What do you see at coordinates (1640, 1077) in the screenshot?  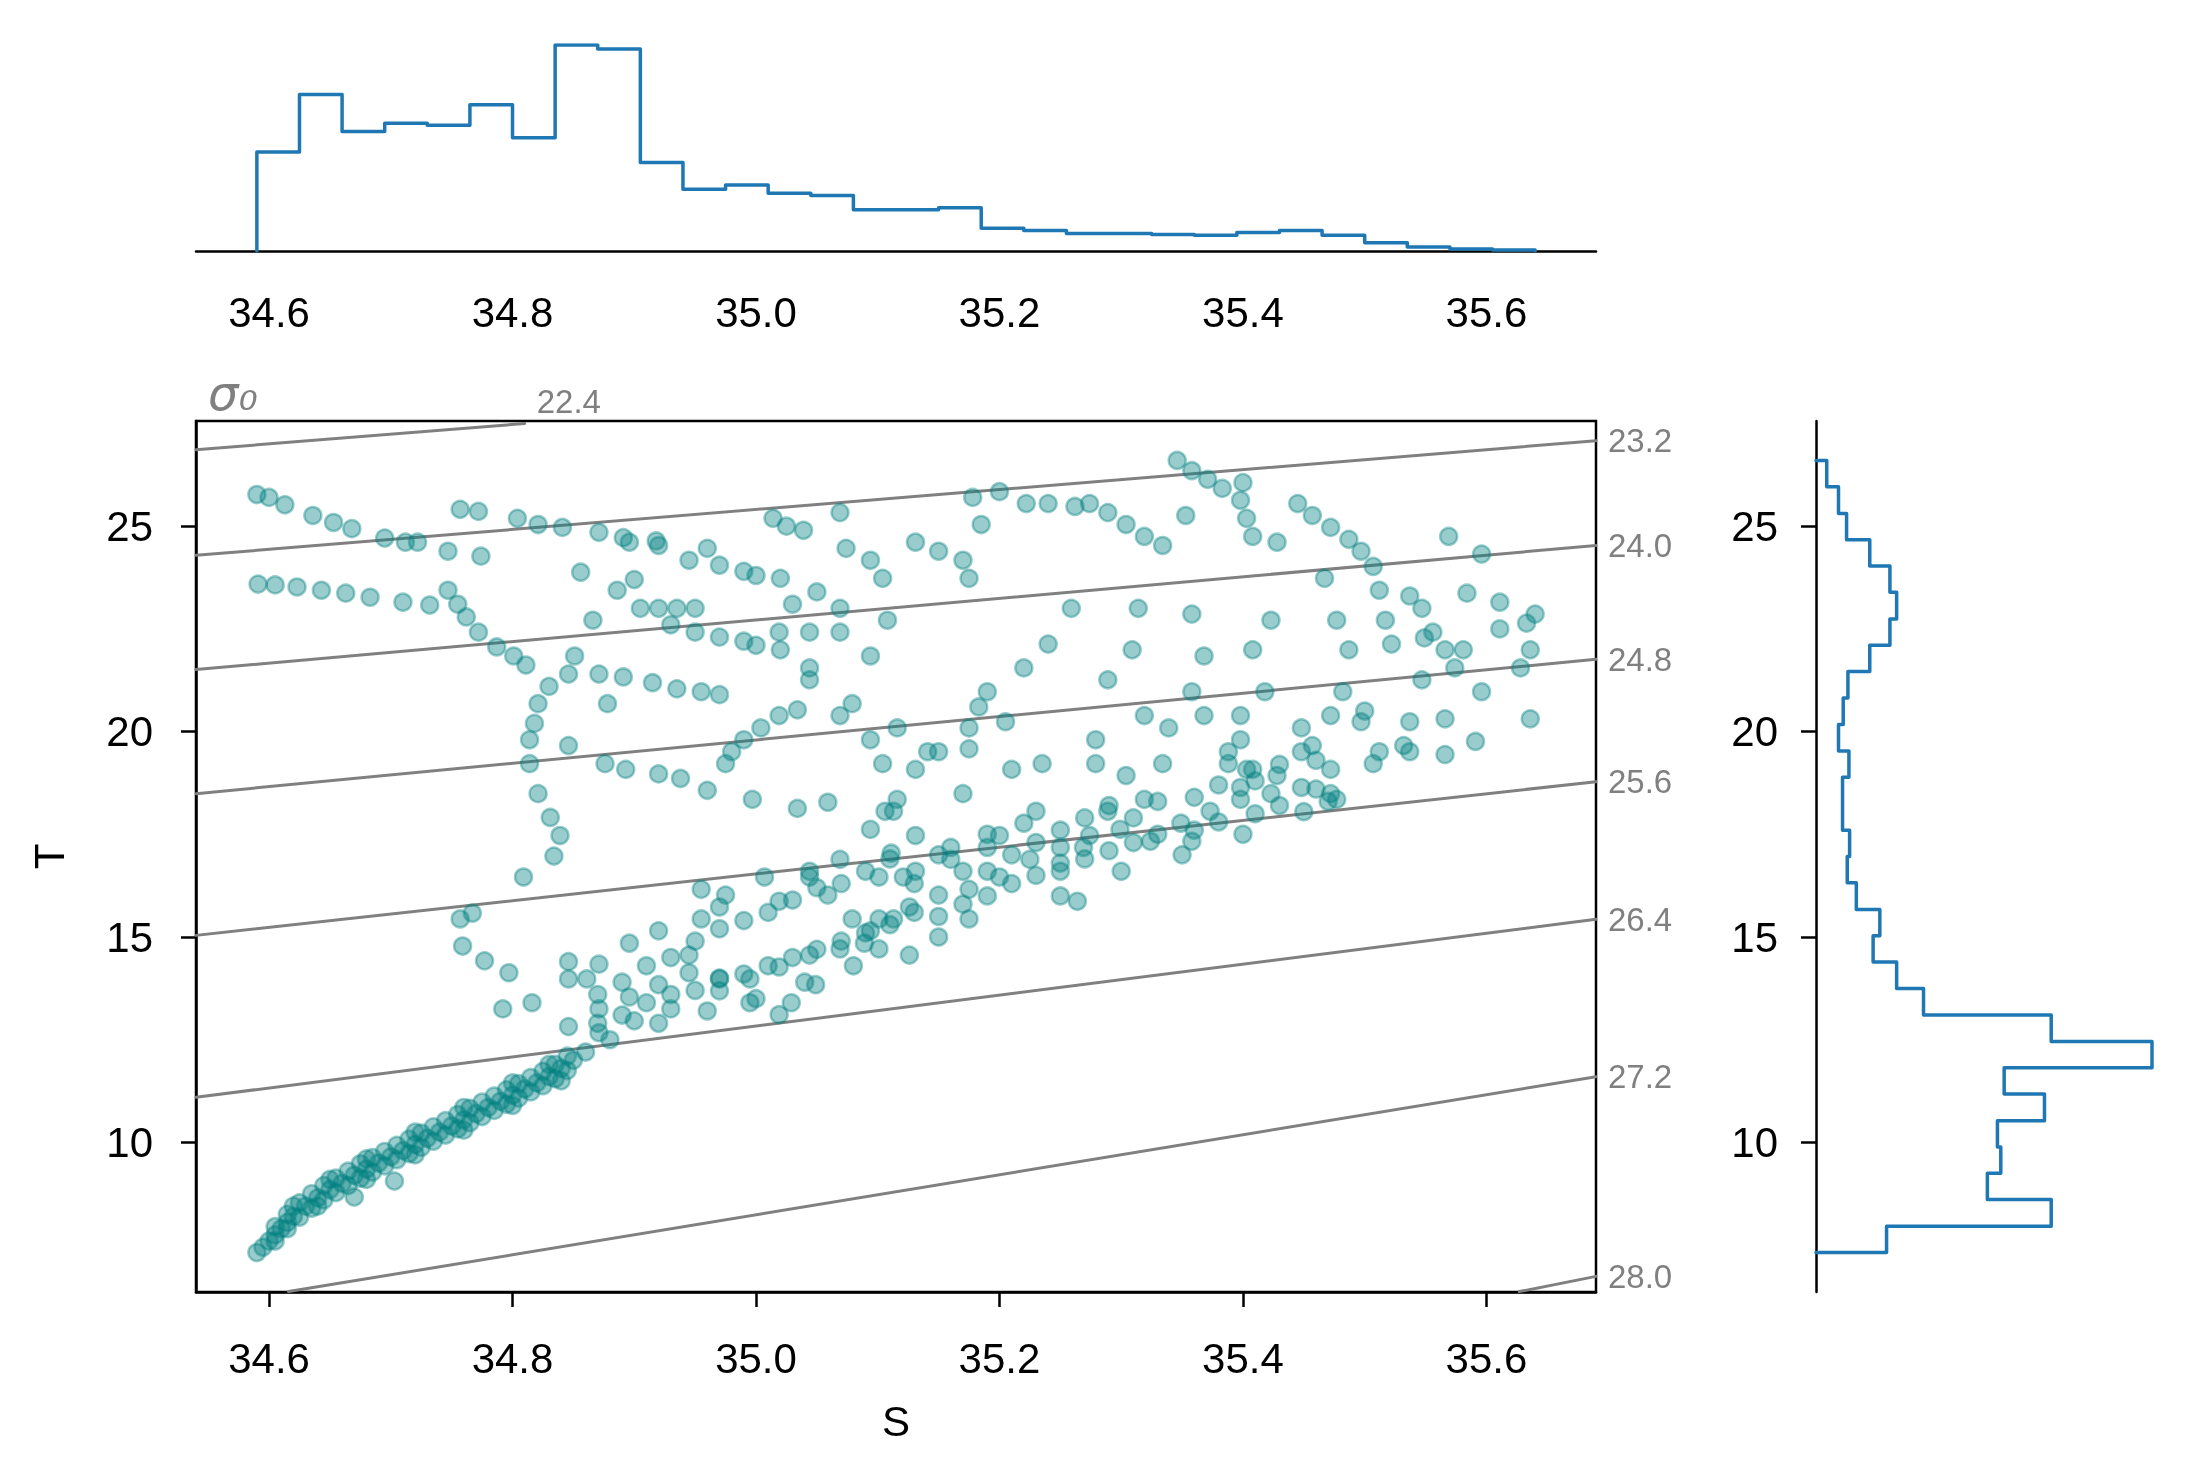 I see `series-label: 27.2` at bounding box center [1640, 1077].